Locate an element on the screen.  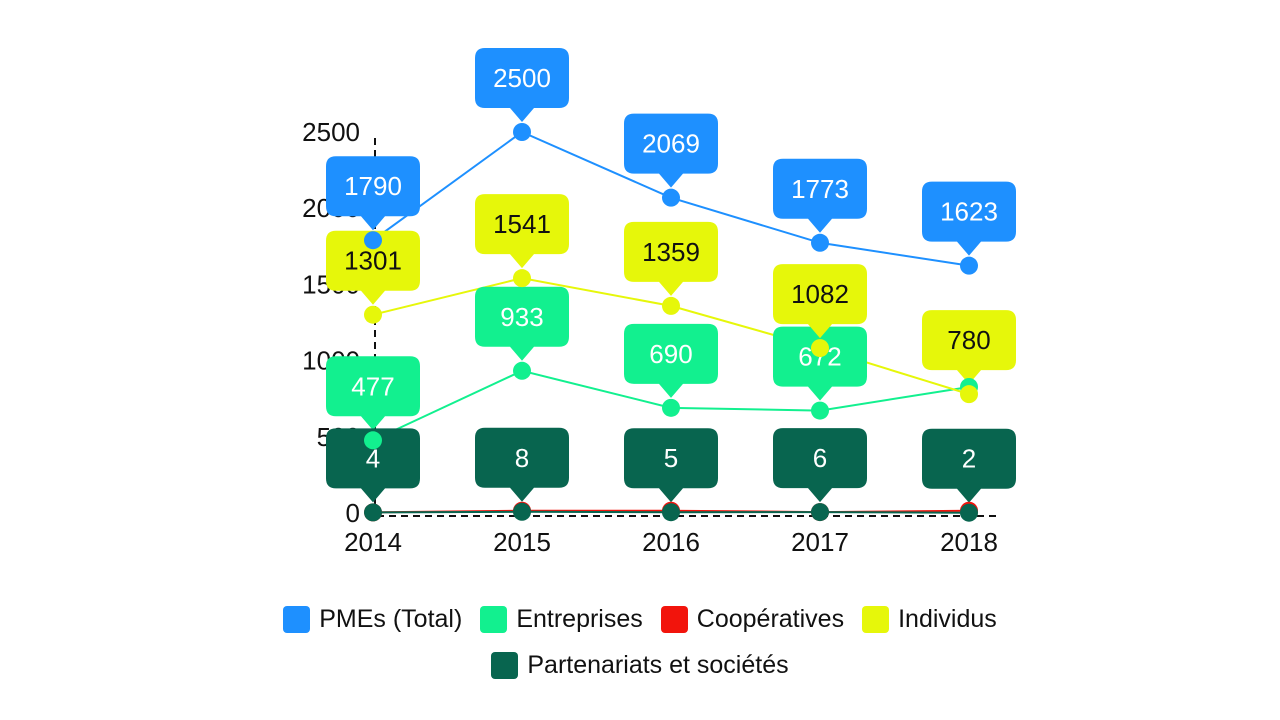
data-label-entreprises-2016: 690 is located at coordinates (670, 354).